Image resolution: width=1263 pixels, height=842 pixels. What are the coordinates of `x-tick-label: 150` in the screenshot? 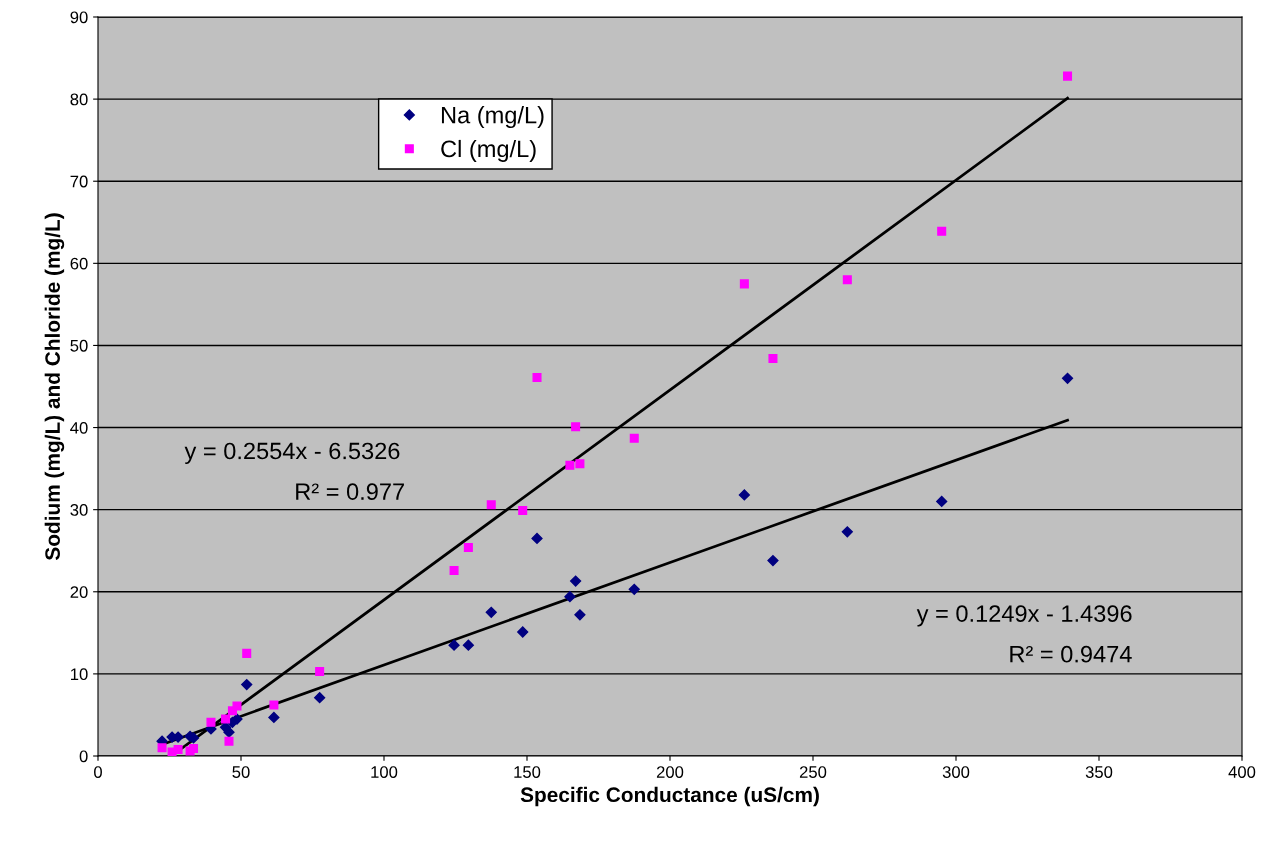 It's located at (527, 772).